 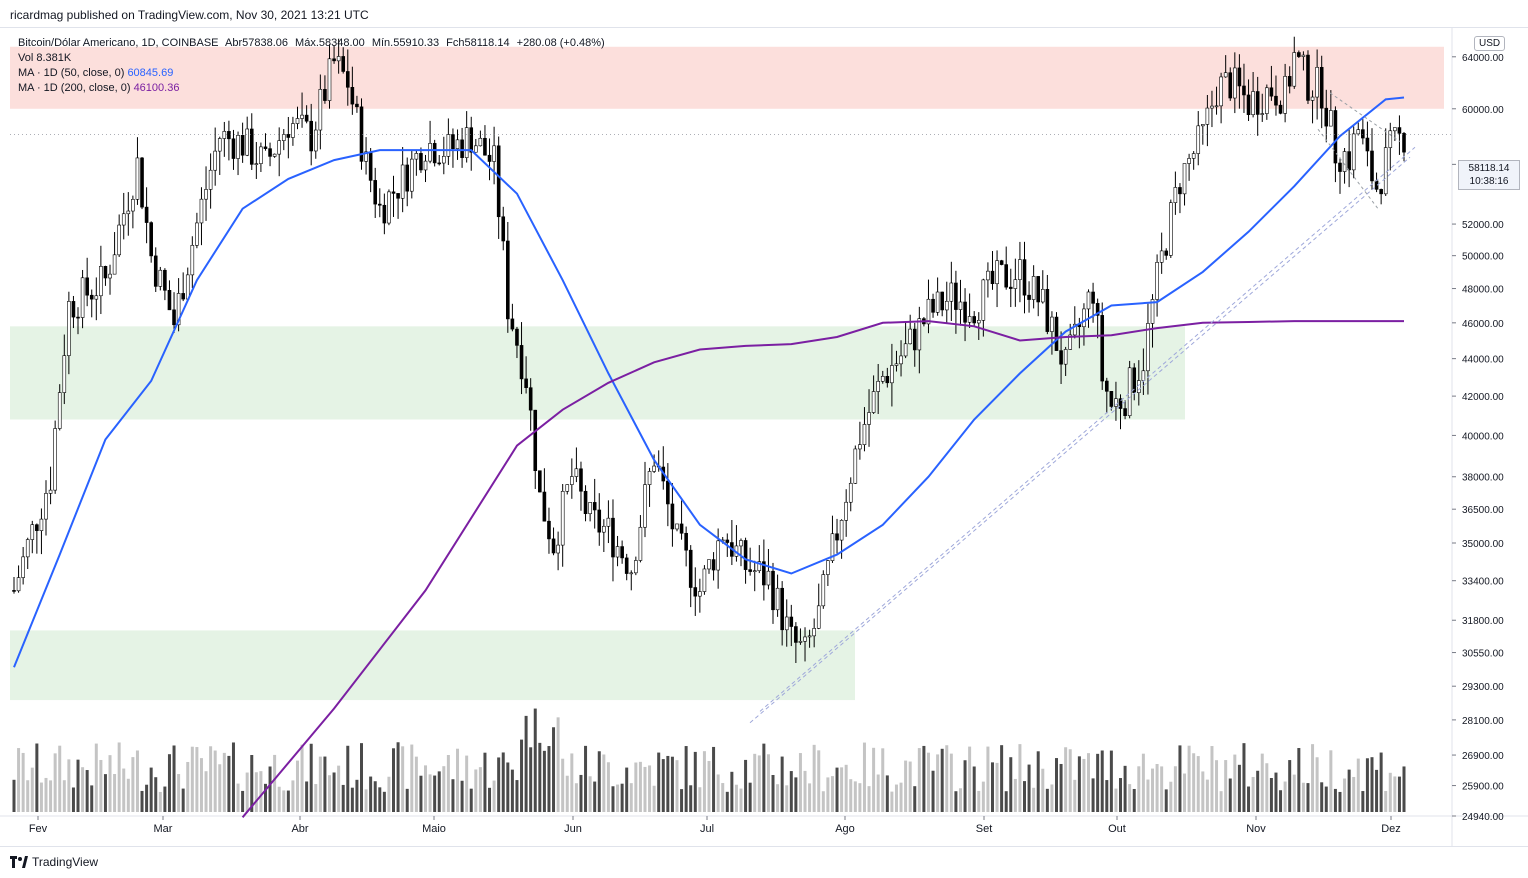 I want to click on time-tick-label: Set, so click(x=984, y=829).